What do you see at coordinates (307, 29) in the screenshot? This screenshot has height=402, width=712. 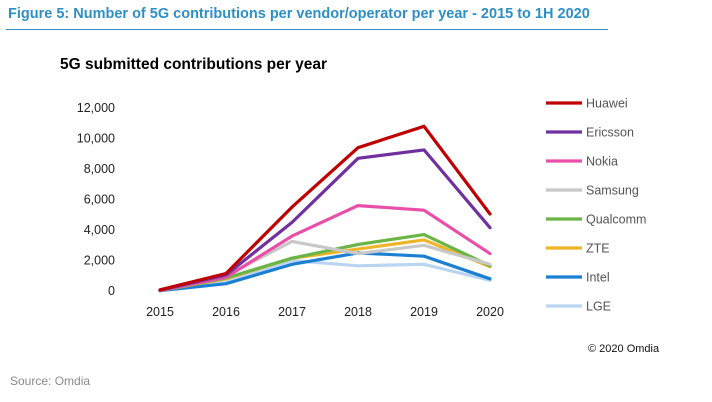 I see `title-rule` at bounding box center [307, 29].